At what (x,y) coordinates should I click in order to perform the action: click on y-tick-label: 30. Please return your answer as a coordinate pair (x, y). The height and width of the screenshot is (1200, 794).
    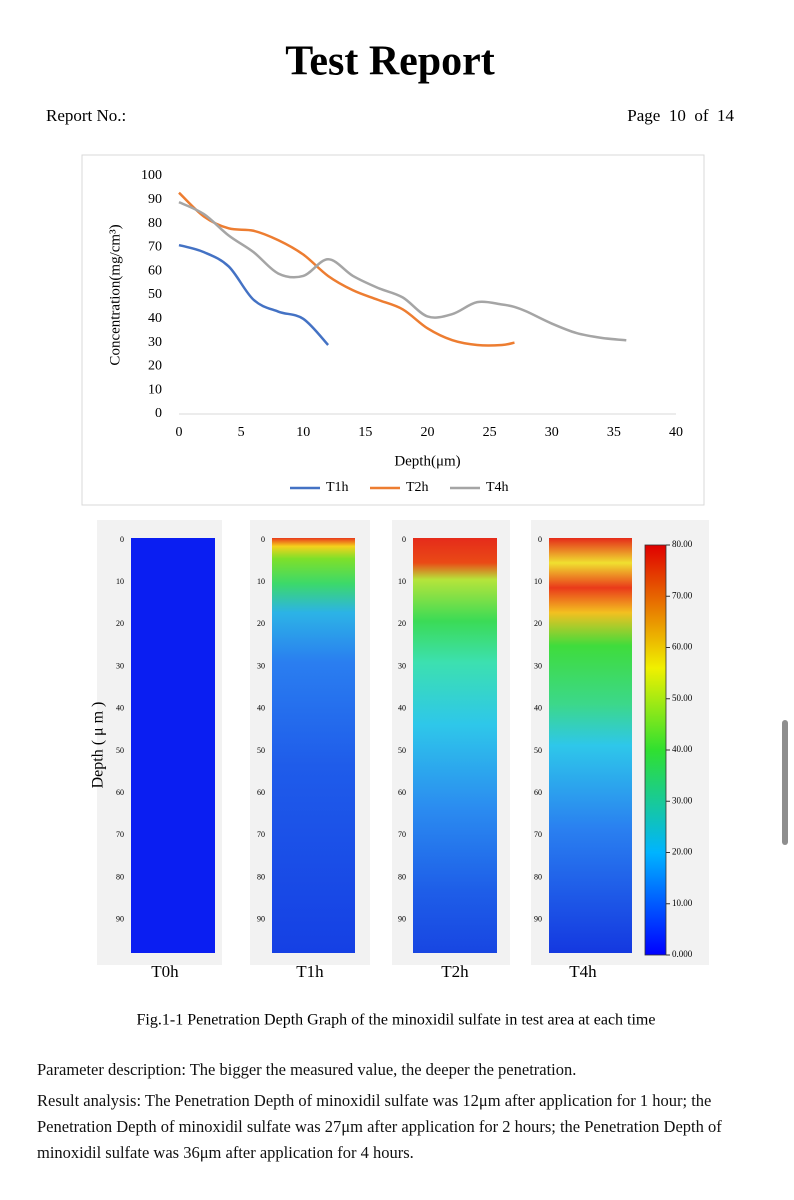
    Looking at the image, I should click on (155, 342).